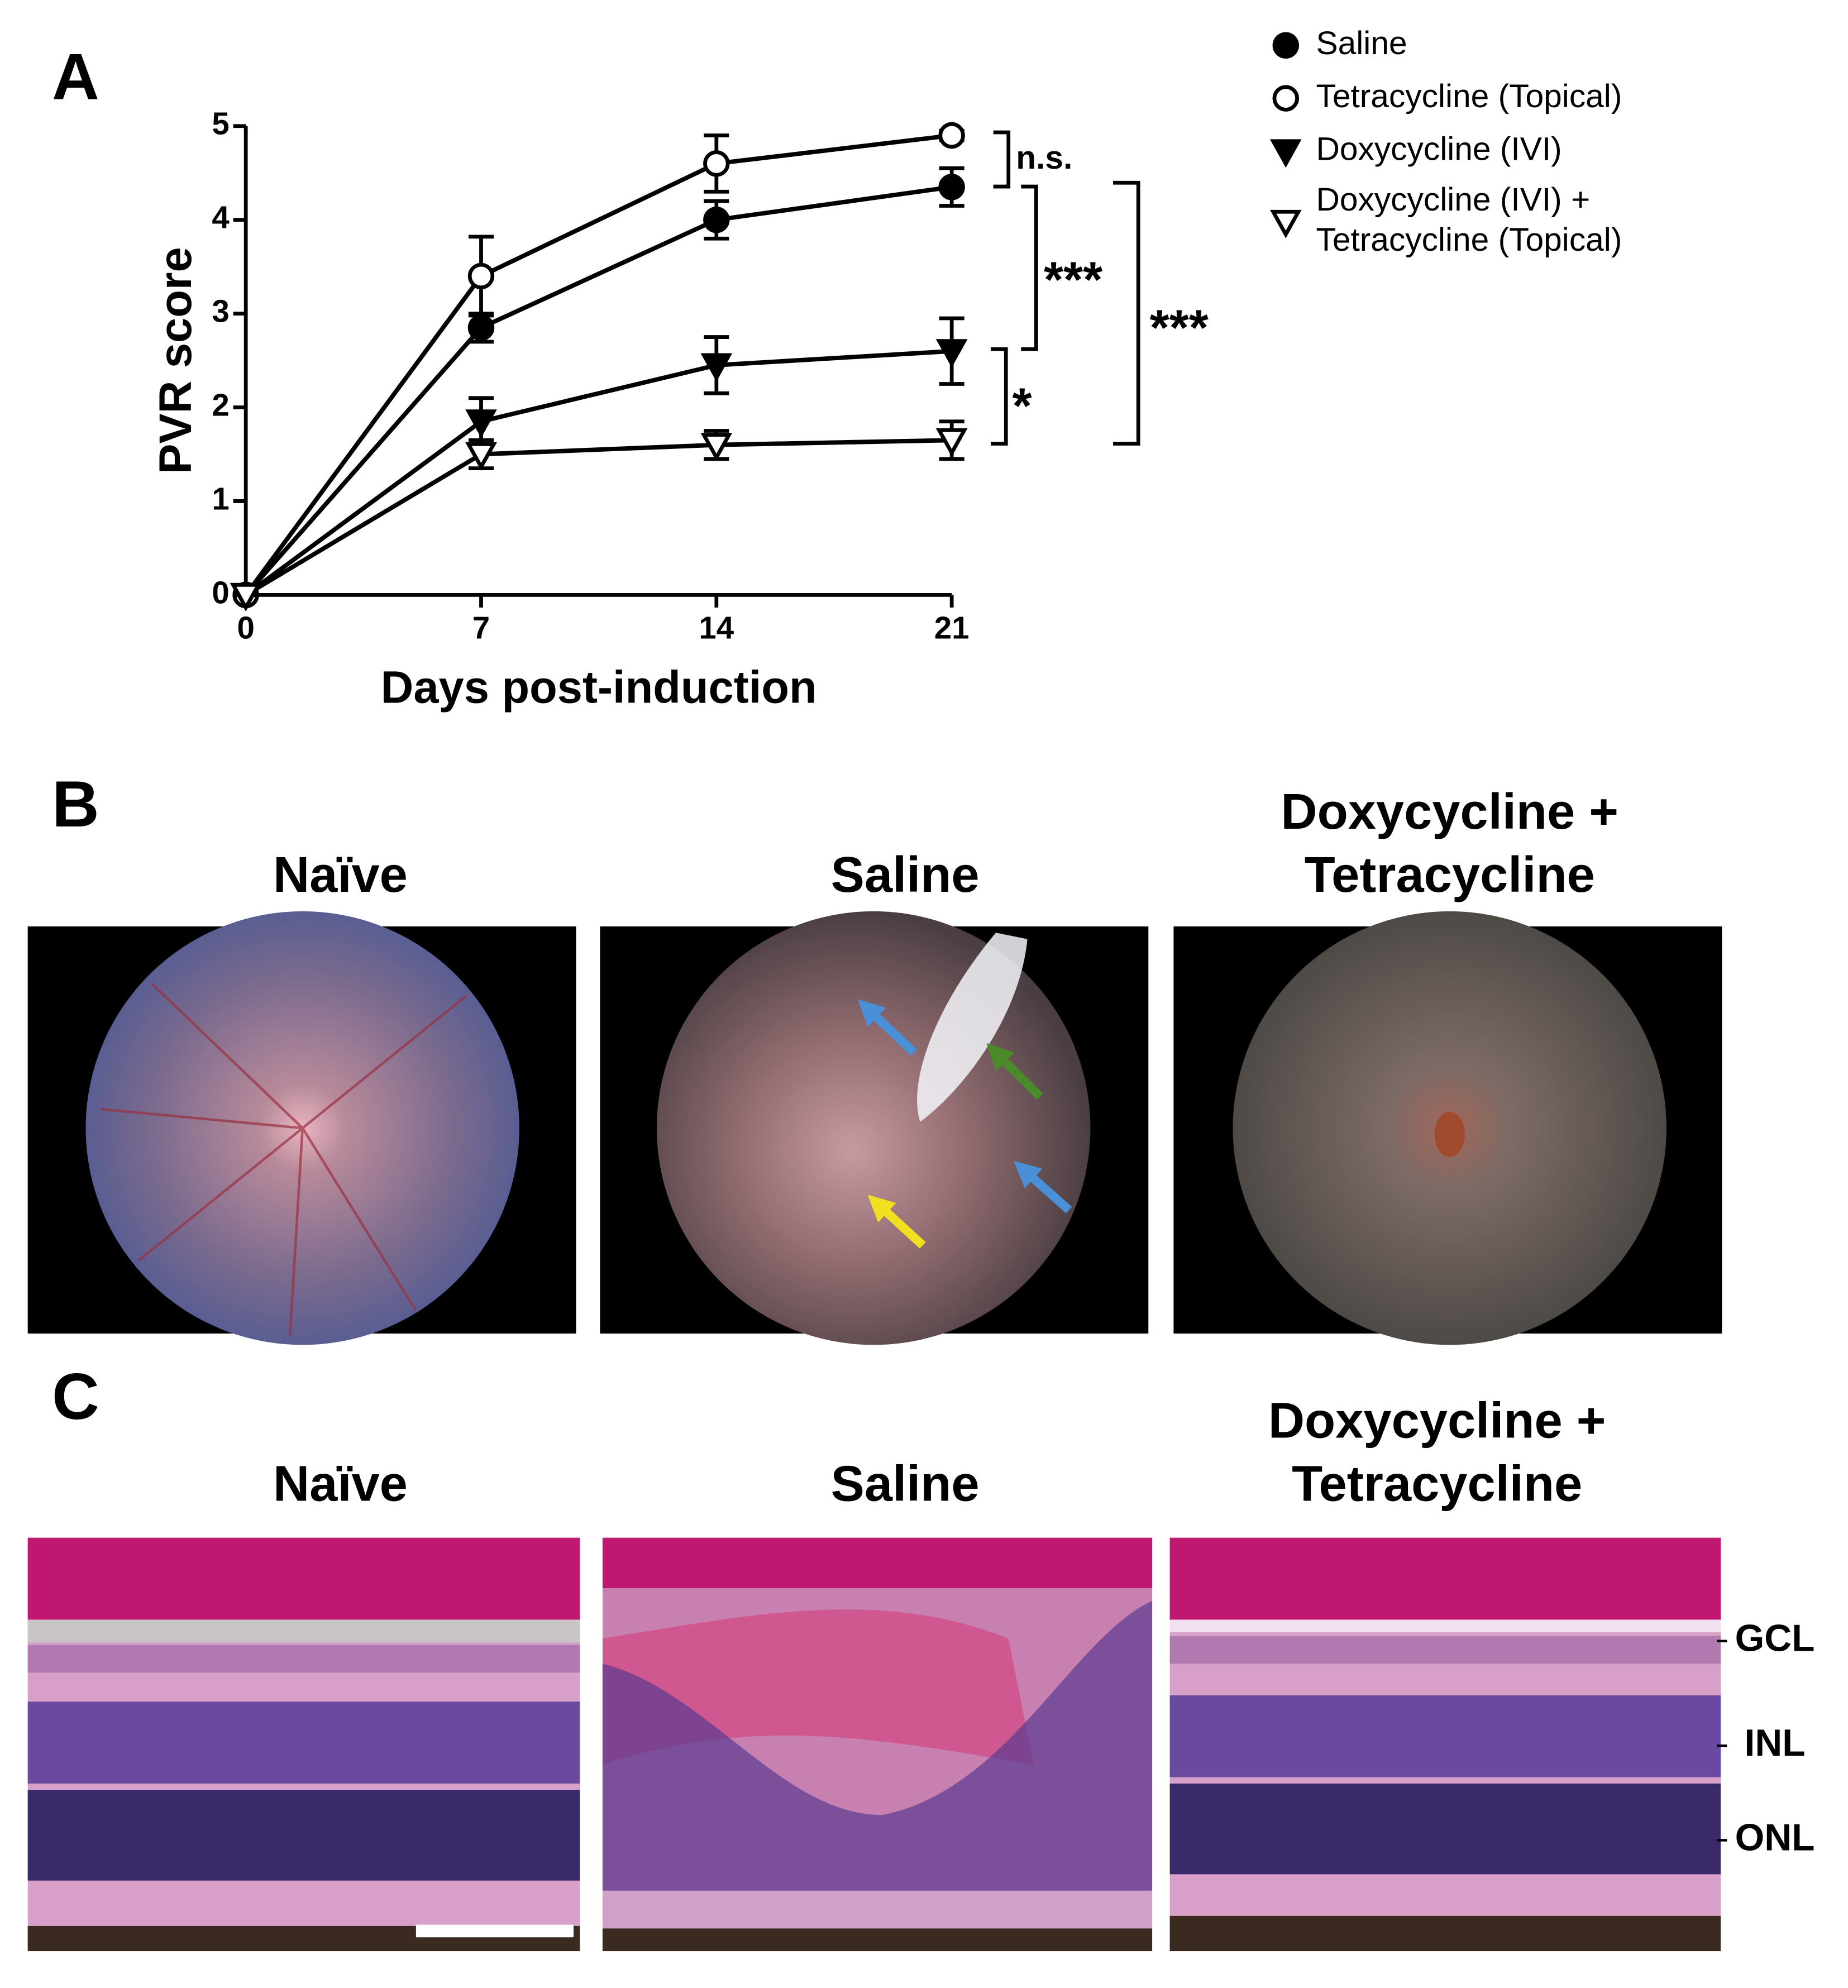 This screenshot has width=1848, height=1988. I want to click on layer-label: GCL, so click(1775, 1639).